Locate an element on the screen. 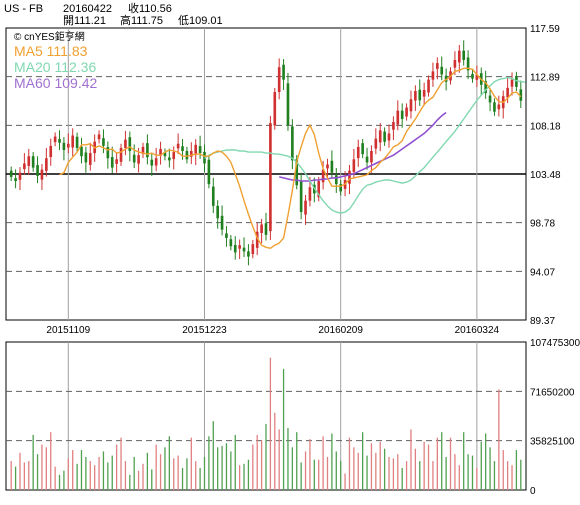 The image size is (580, 505). date-label: 20160422 is located at coordinates (87, 9).